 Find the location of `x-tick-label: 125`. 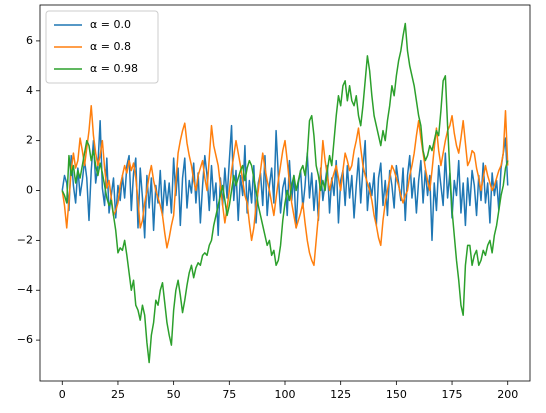

x-tick-label: 125 is located at coordinates (340, 394).